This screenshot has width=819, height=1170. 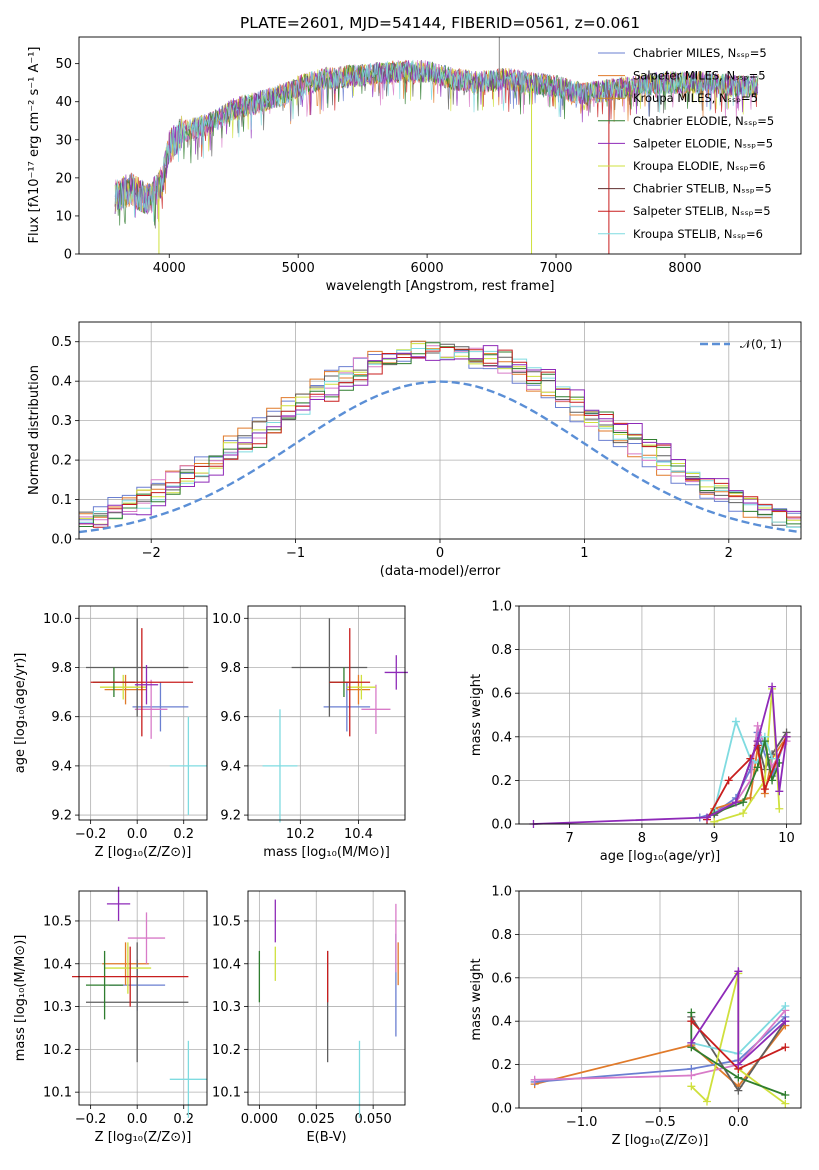 I want to click on y-tick-label: 9.2, so click(x=61, y=816).